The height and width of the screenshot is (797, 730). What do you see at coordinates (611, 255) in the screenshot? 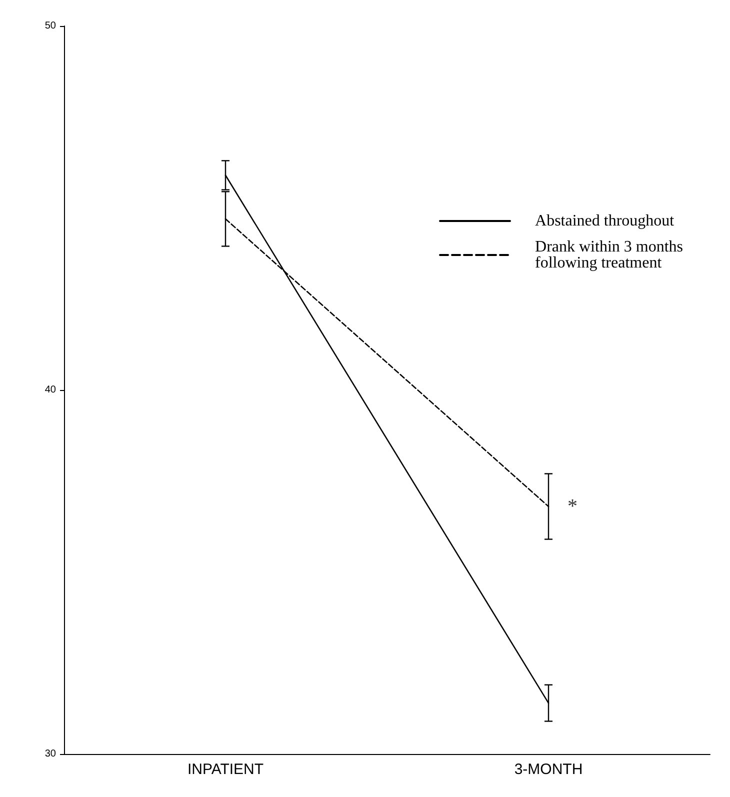
I see `legend-label: Drank within 3 months following treatment` at bounding box center [611, 255].